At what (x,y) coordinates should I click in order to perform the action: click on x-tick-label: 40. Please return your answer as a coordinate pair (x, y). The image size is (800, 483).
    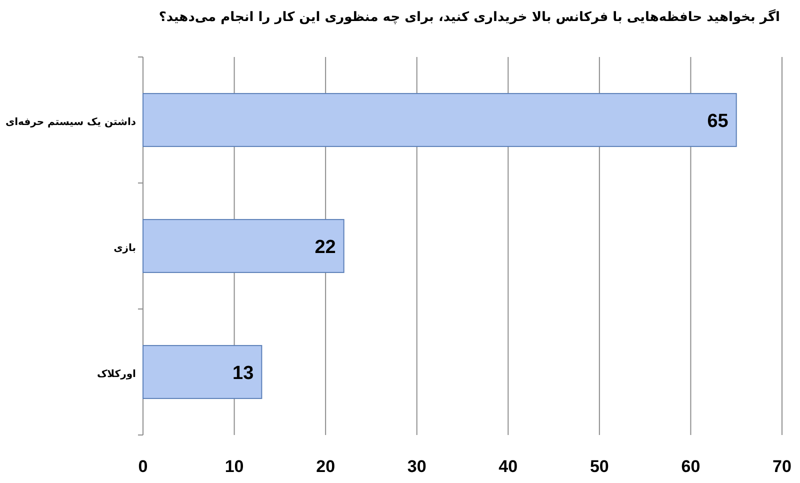
    Looking at the image, I should click on (508, 466).